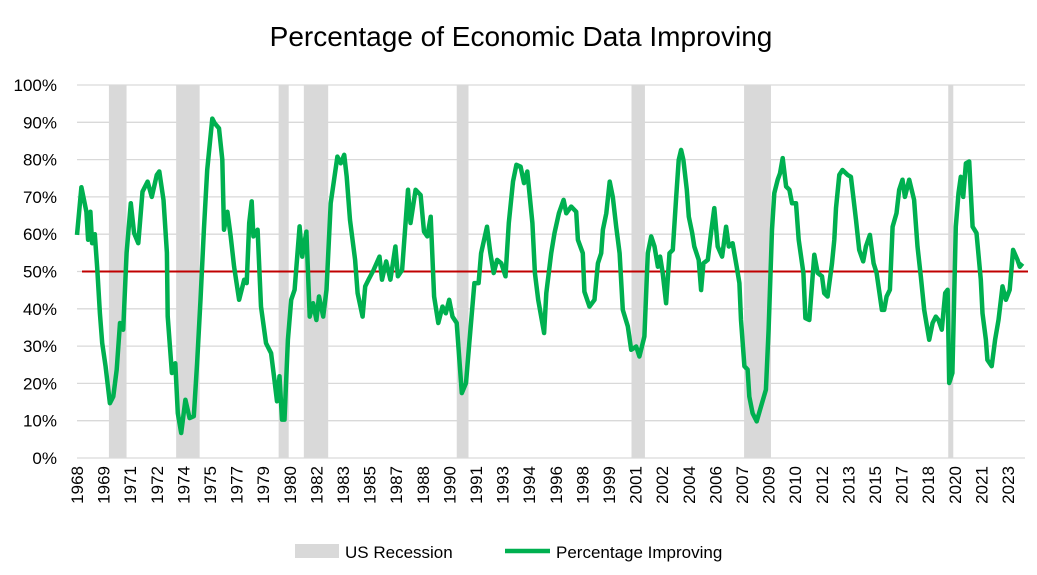 Image resolution: width=1037 pixels, height=575 pixels. I want to click on x-tick-label: 1987, so click(396, 485).